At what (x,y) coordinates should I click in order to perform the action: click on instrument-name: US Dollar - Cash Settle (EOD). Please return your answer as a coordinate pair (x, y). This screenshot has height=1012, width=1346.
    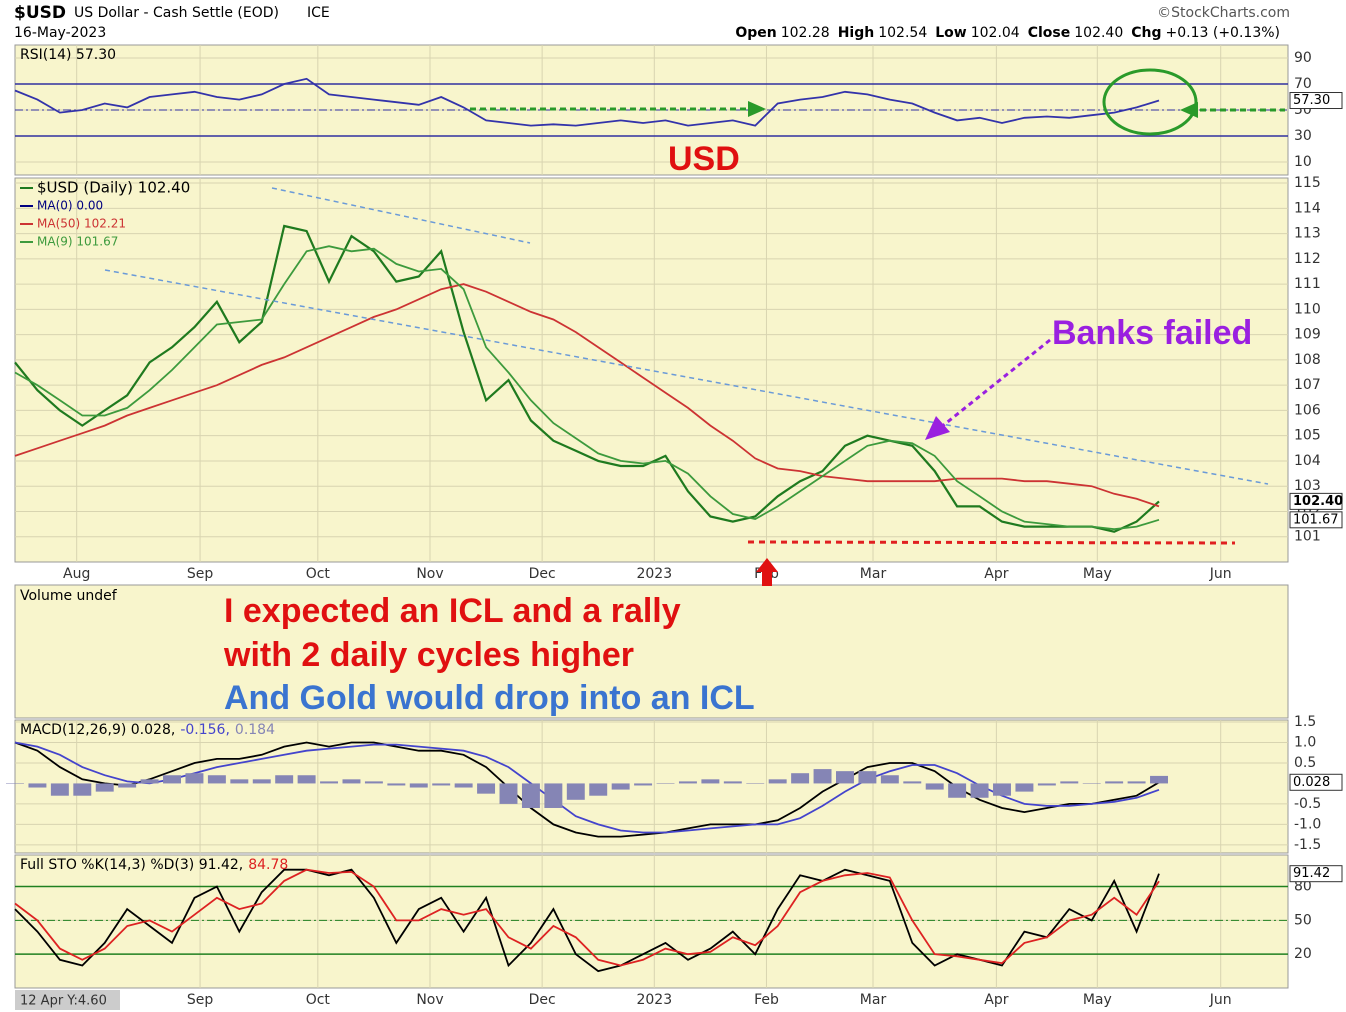
    Looking at the image, I should click on (176, 13).